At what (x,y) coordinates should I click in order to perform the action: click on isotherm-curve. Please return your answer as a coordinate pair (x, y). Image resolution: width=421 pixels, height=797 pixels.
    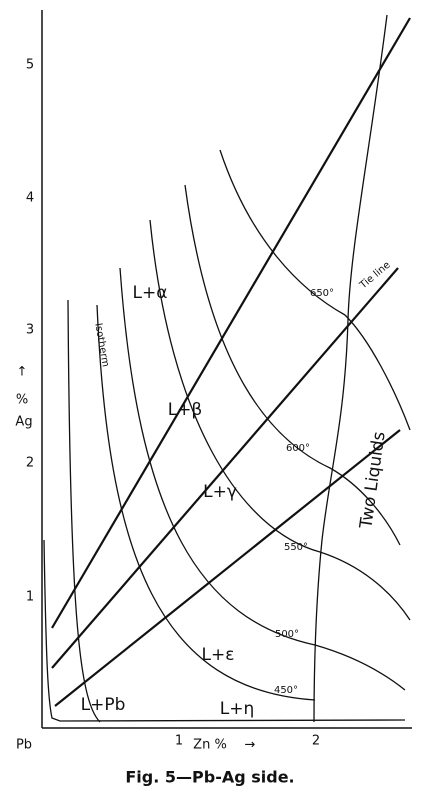
    Looking at the image, I should click on (84, 511).